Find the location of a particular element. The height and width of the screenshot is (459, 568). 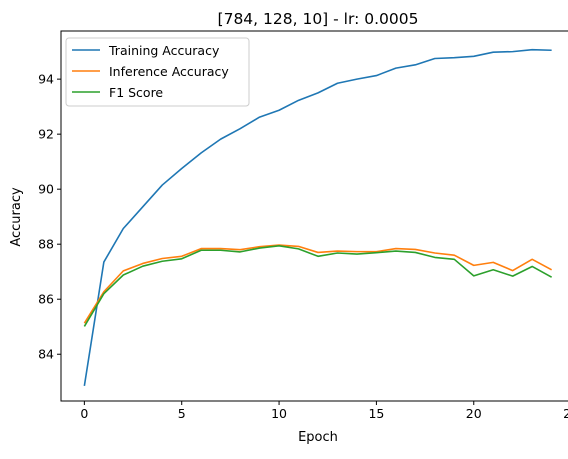

legend-label-f1-score: F1 Score is located at coordinates (136, 92).